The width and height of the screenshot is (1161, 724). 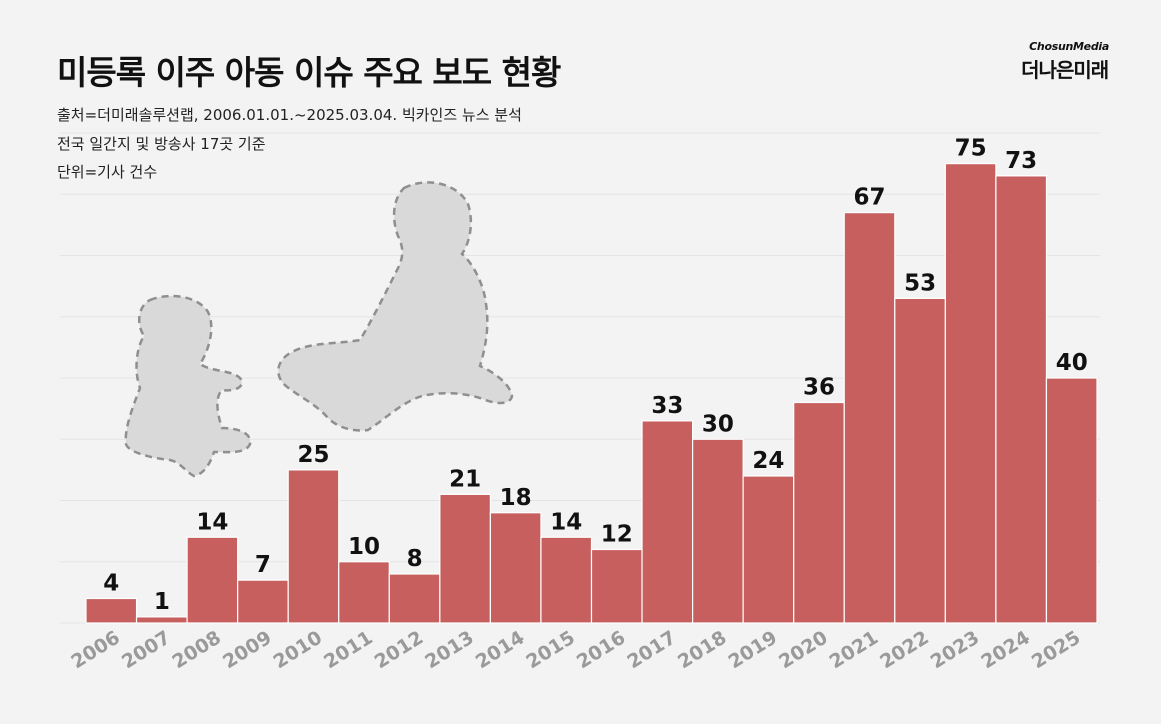 What do you see at coordinates (753, 650) in the screenshot?
I see `tick-label-2019: 2019` at bounding box center [753, 650].